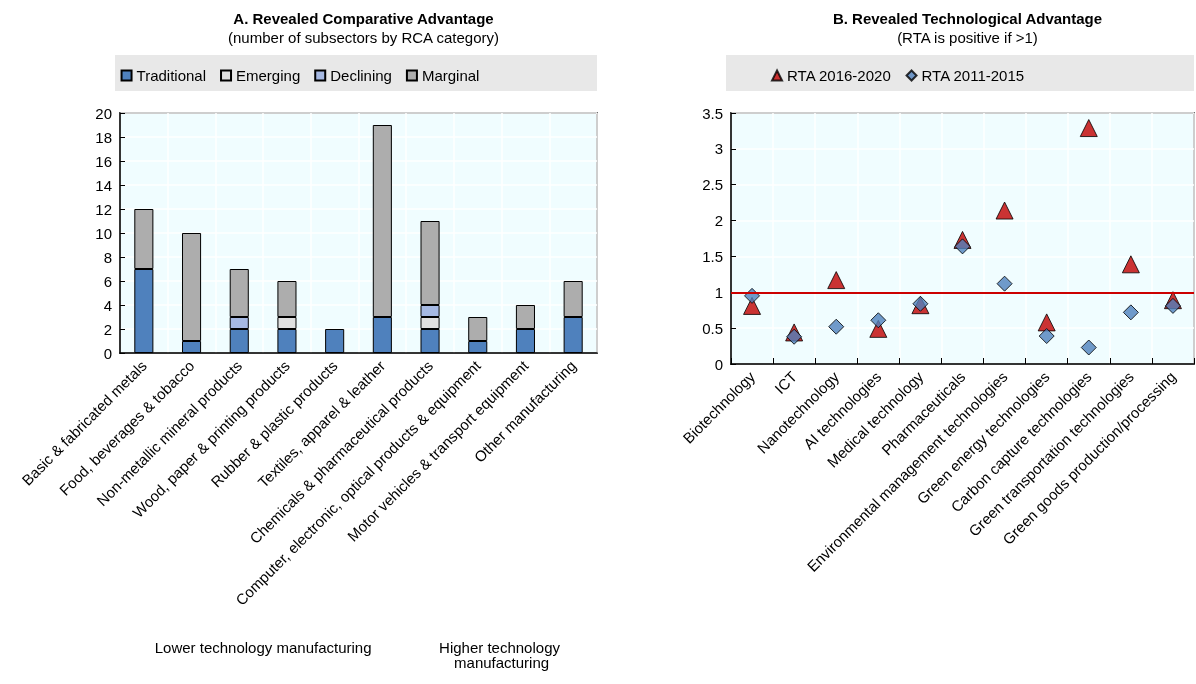 The height and width of the screenshot is (684, 1196). What do you see at coordinates (712, 328) in the screenshot?
I see `y-tick-label: 0.5` at bounding box center [712, 328].